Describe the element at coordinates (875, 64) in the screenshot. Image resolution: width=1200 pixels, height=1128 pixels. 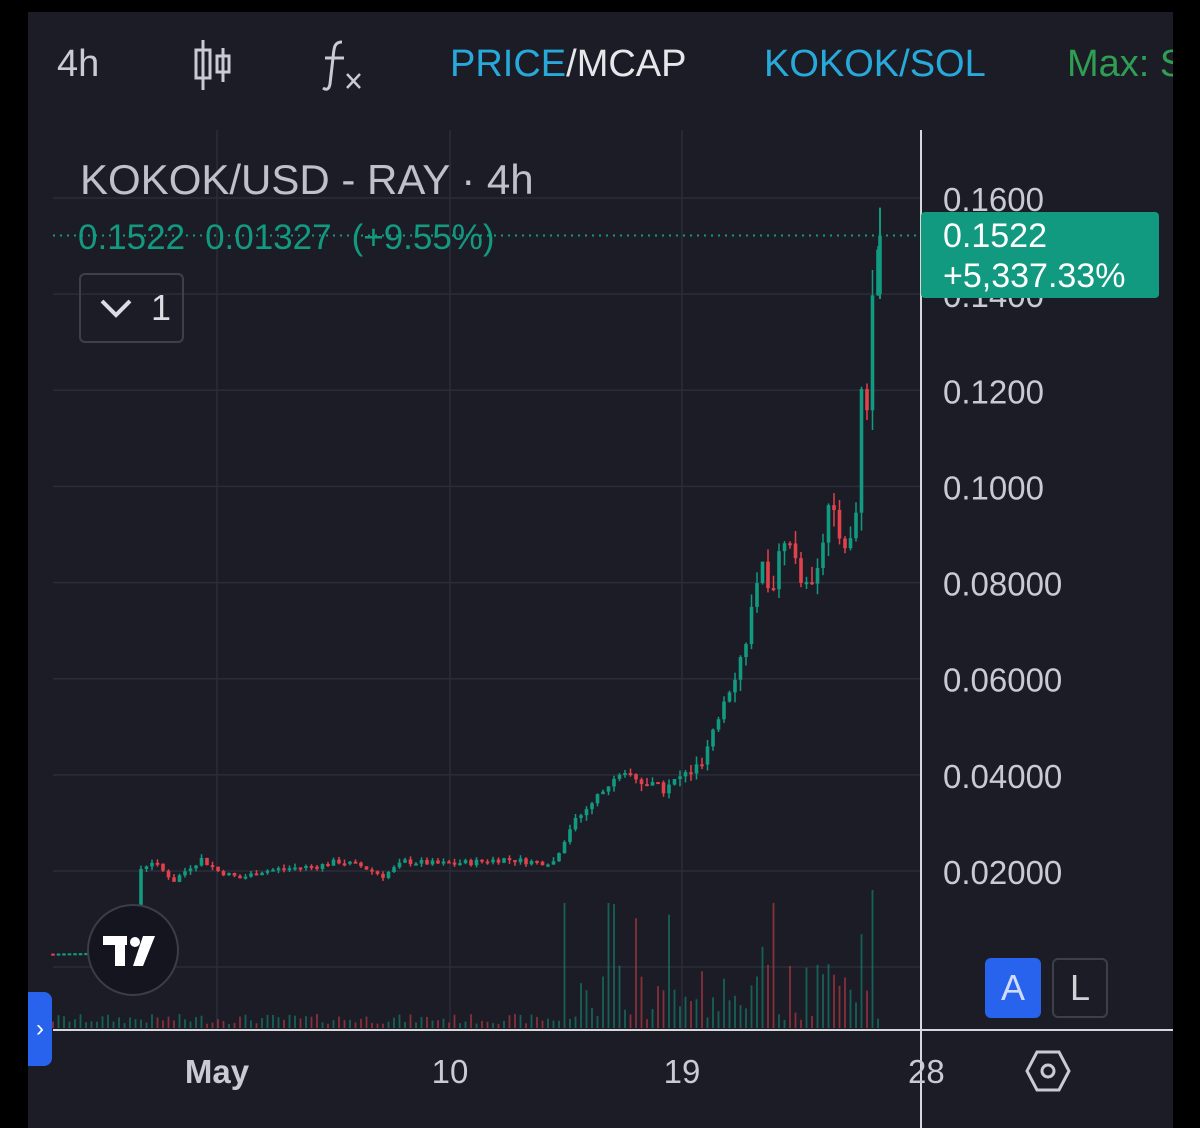
I see `pair-selector: KOKOK/SOL` at that location.